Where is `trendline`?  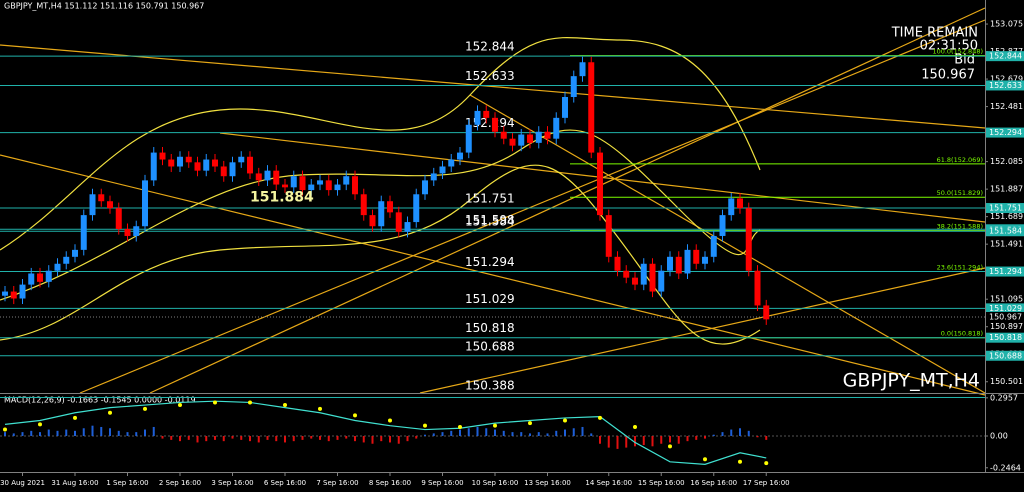
trendline is located at coordinates (702, 330).